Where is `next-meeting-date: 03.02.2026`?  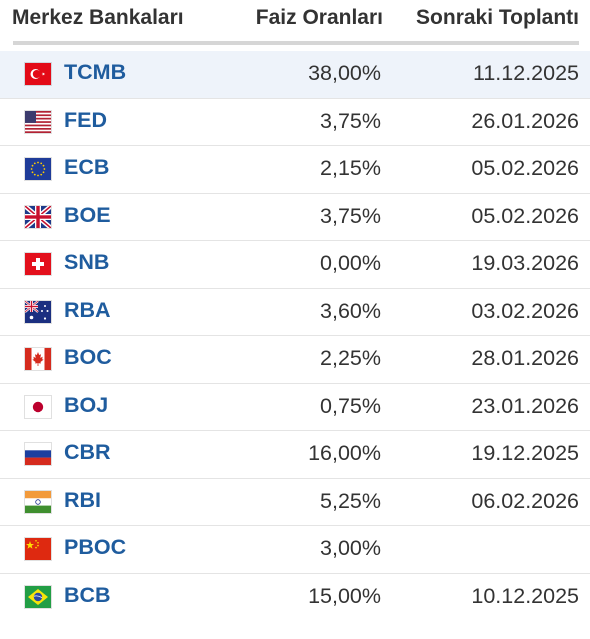 next-meeting-date: 03.02.2026 is located at coordinates (525, 310).